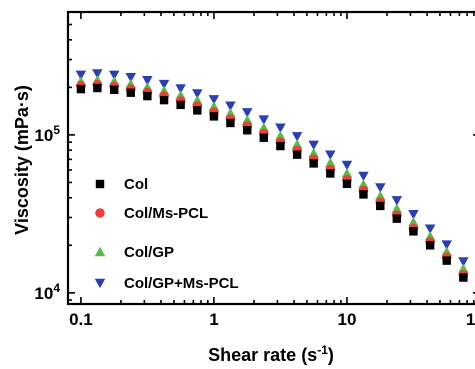 The image size is (475, 369). What do you see at coordinates (121, 184) in the screenshot?
I see `legend-item: Col` at bounding box center [121, 184].